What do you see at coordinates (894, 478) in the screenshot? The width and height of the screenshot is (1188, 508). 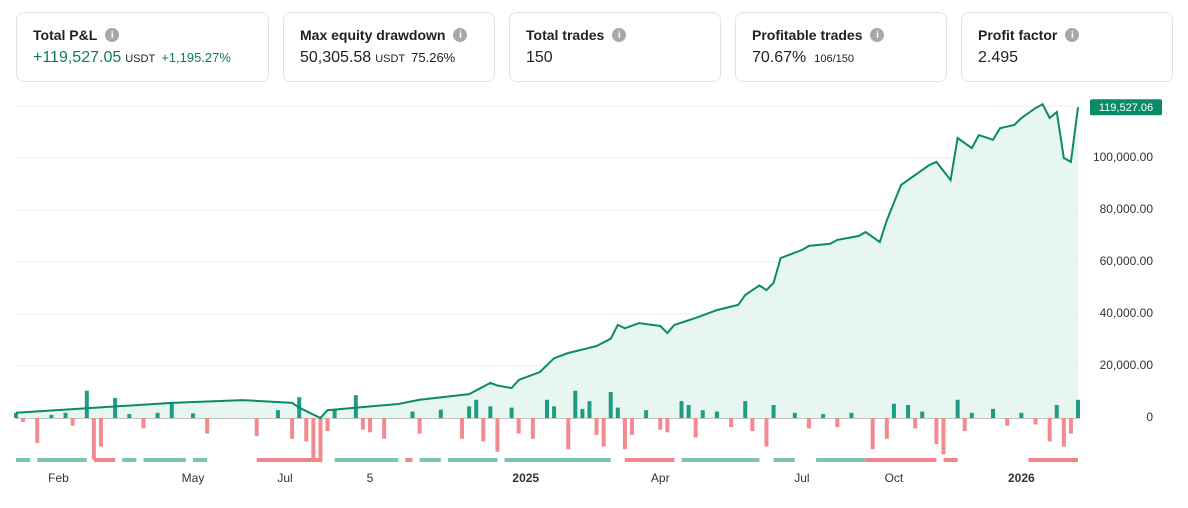 I see `x-tick-label: Oct` at bounding box center [894, 478].